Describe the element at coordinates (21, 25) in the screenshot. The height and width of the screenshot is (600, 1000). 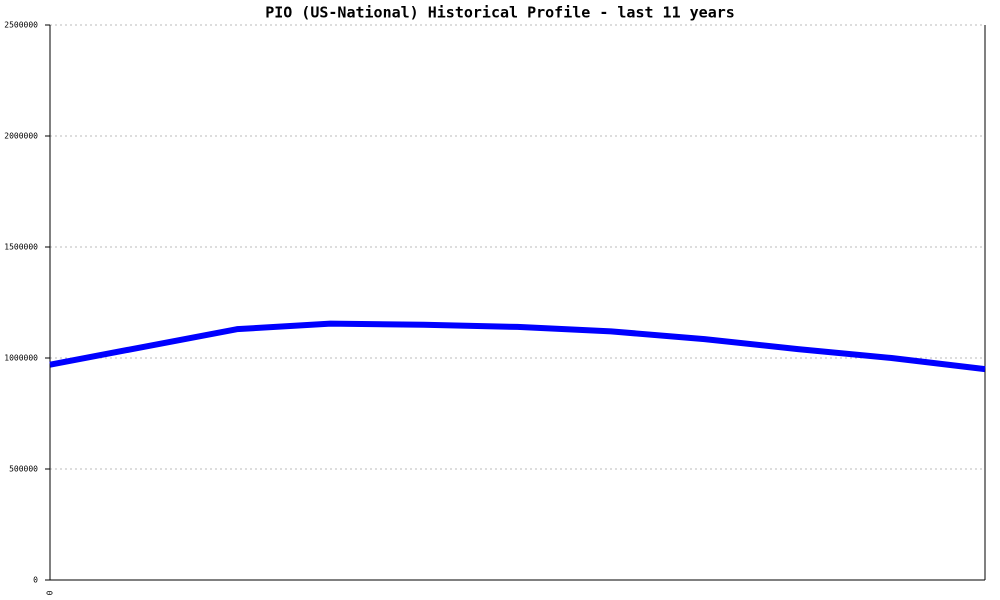
I see `y-tick-label: 2500000` at that location.